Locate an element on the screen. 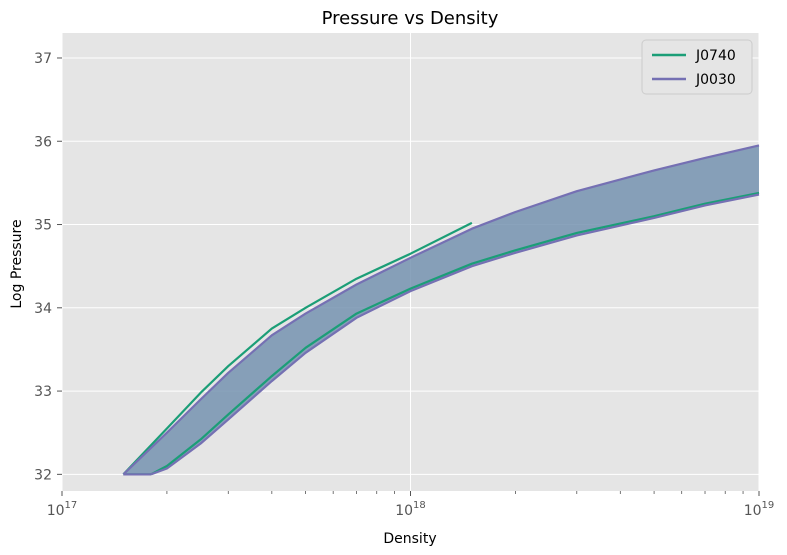  legend: J0740 J0030 is located at coordinates (697, 67).